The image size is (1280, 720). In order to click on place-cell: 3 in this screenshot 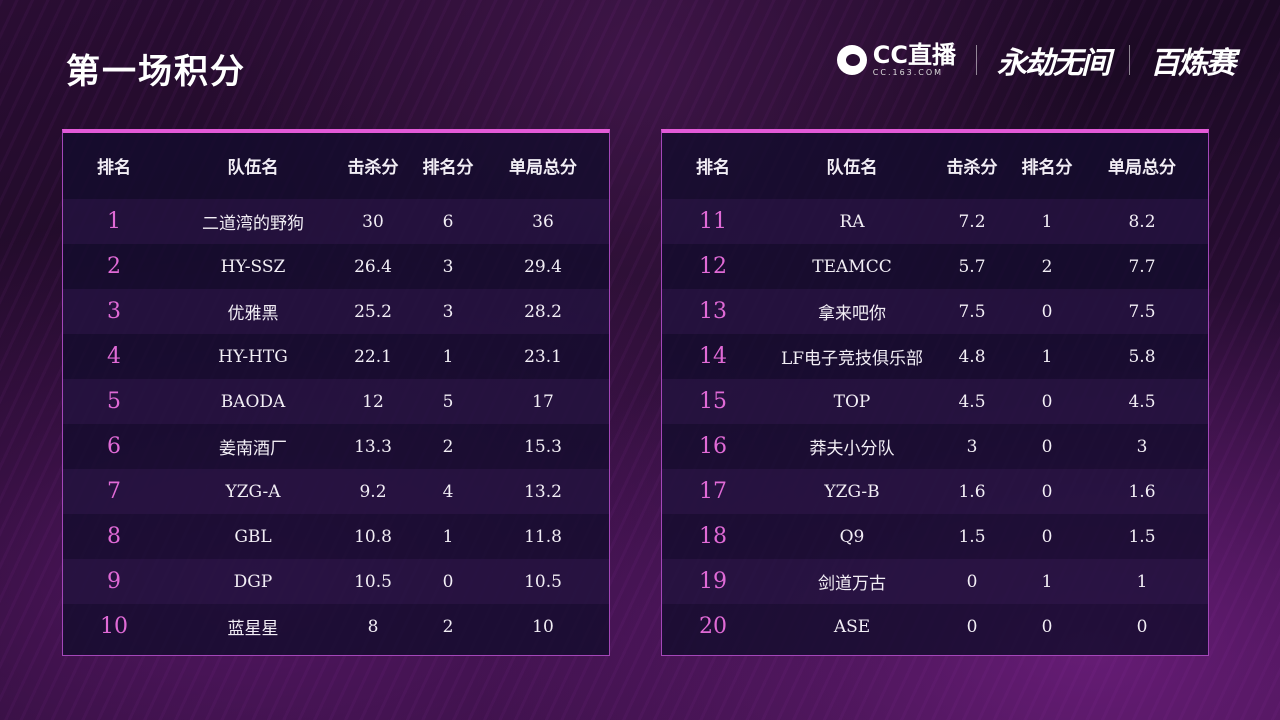, I will do `click(448, 311)`.